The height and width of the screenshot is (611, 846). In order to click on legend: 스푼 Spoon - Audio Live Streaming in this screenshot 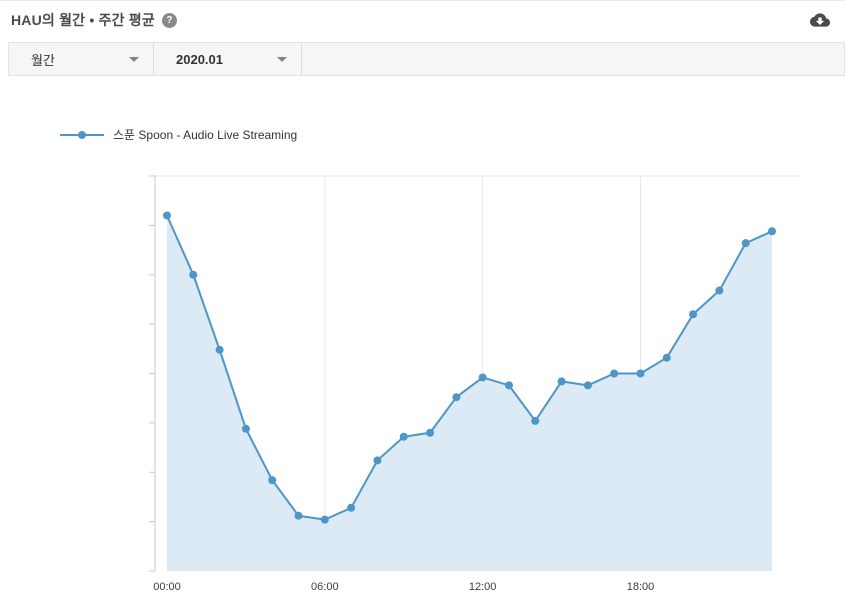, I will do `click(178, 134)`.